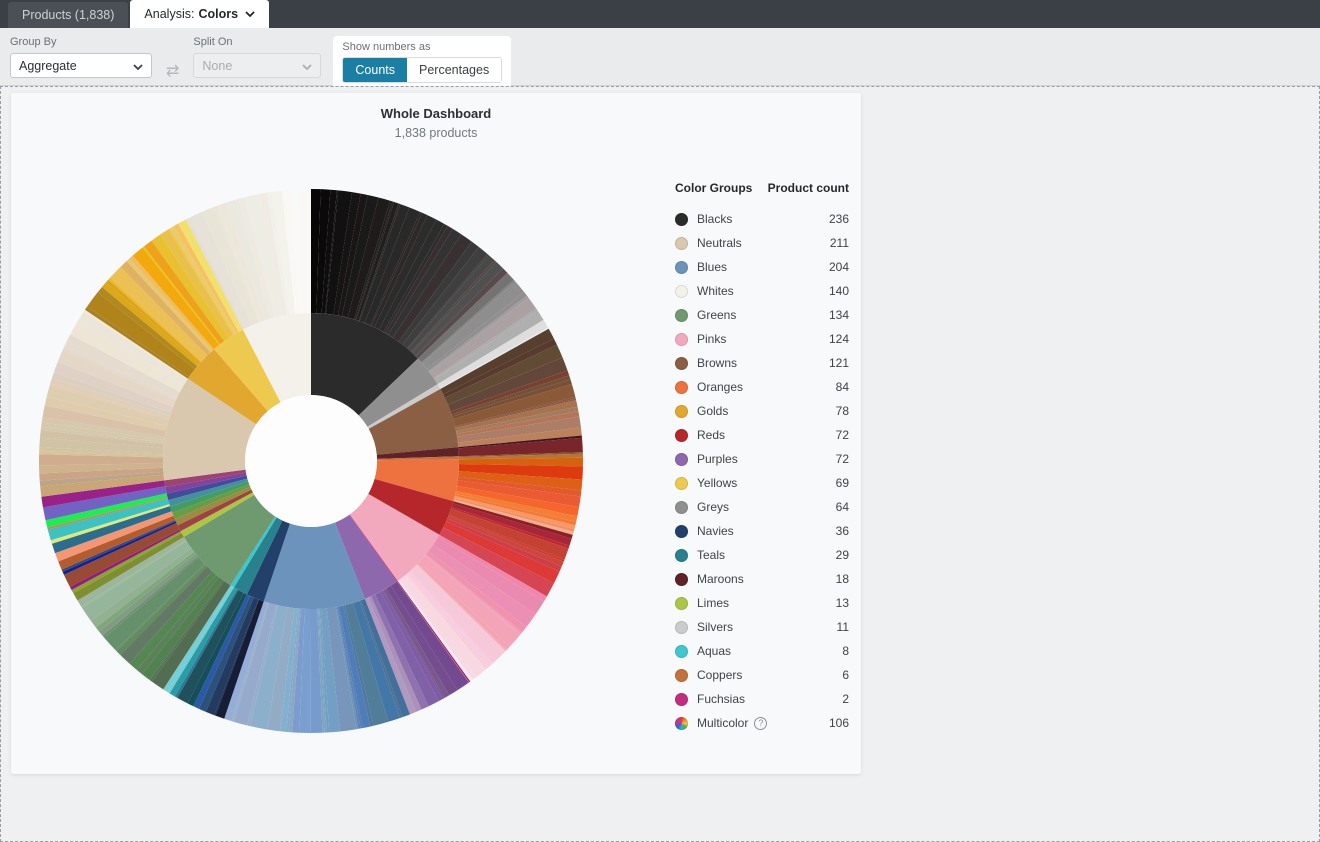 The width and height of the screenshot is (1320, 842). I want to click on legend-row: Limes 13, so click(762, 603).